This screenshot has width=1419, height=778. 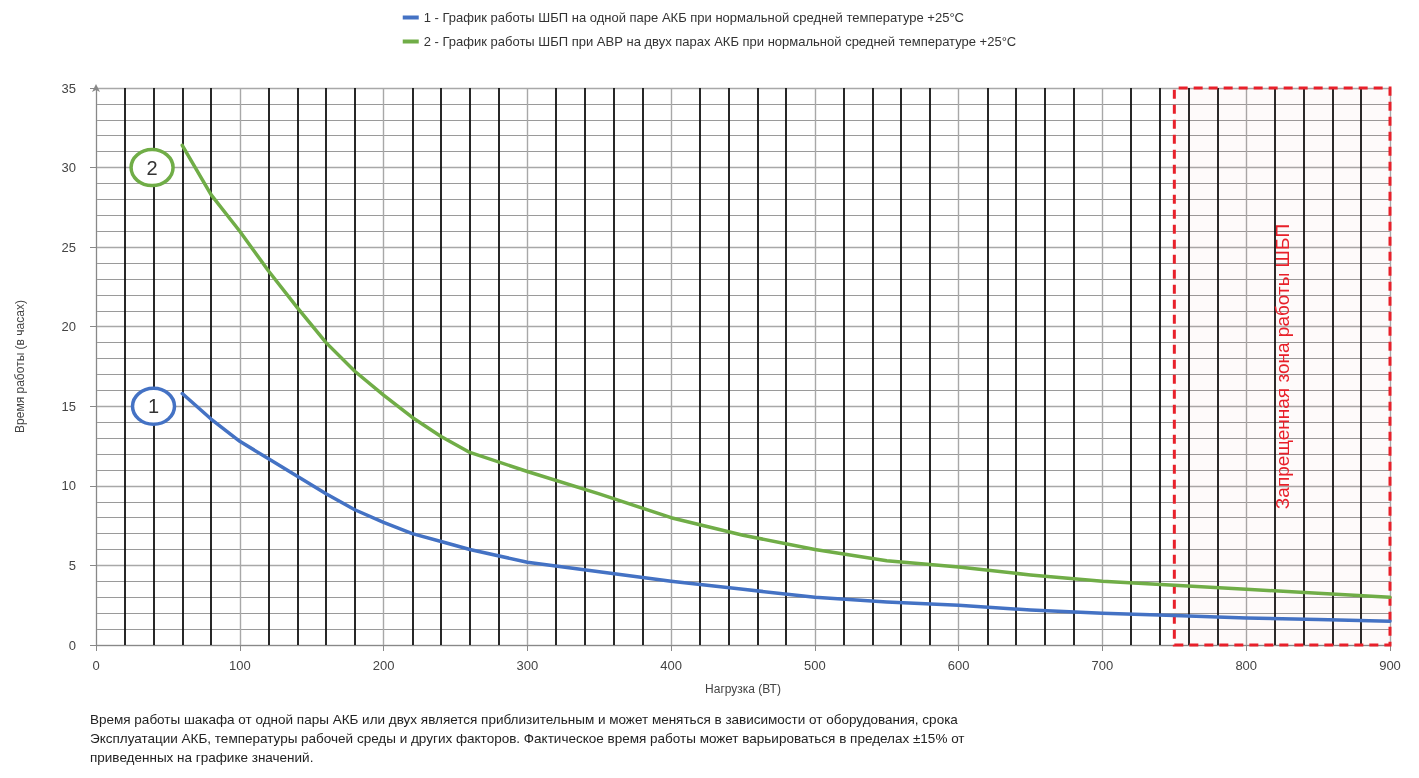 What do you see at coordinates (1390, 665) in the screenshot?
I see `x-tick-label: 900` at bounding box center [1390, 665].